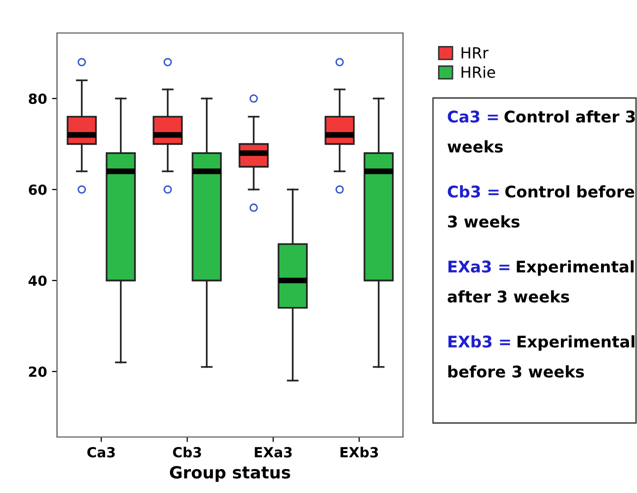  Describe the element at coordinates (541, 131) in the screenshot. I see `text: Ca3 = Control after 3 weeks` at that location.